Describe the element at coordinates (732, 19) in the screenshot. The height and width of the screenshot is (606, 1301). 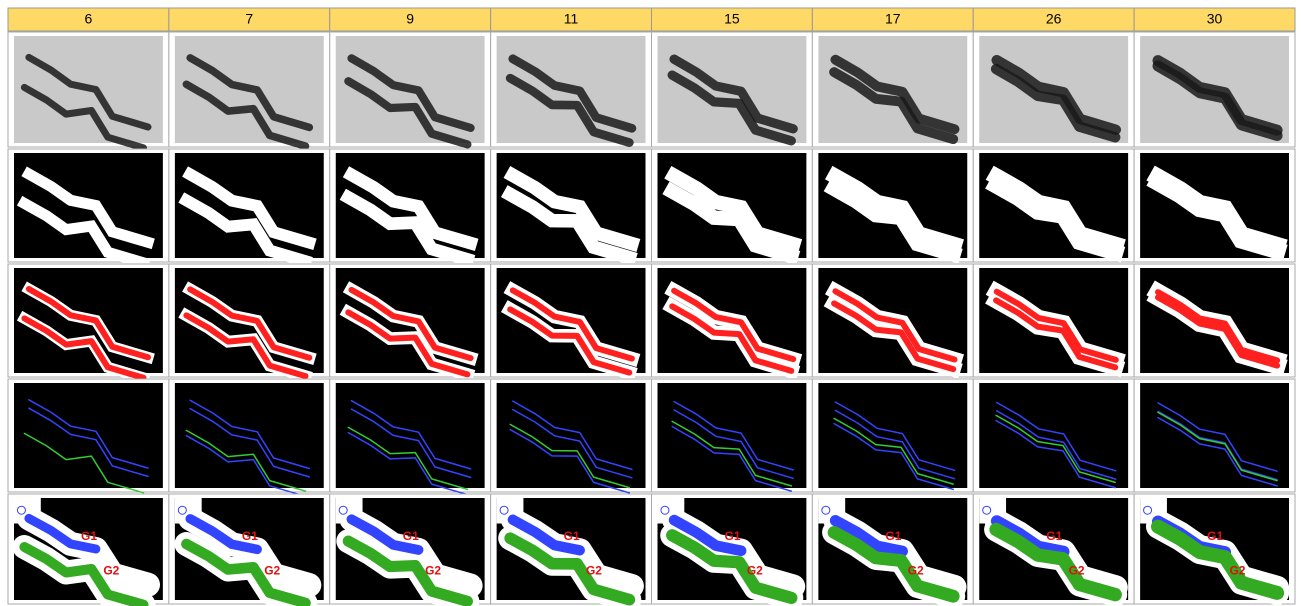
I see `header-label: 15` at that location.